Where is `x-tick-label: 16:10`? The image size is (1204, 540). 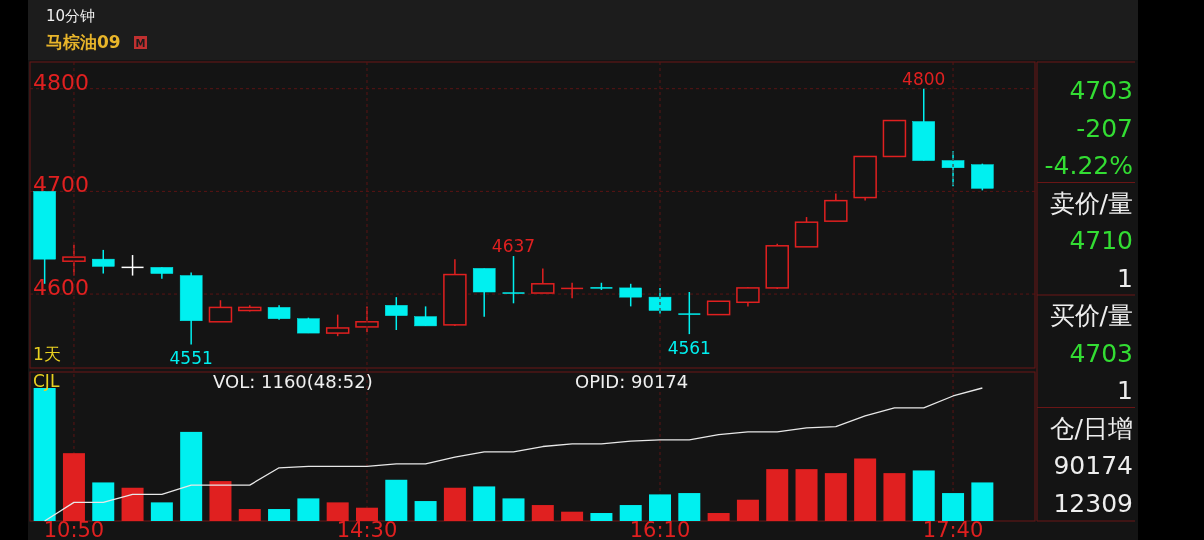
x-tick-label: 16:10 is located at coordinates (660, 529).